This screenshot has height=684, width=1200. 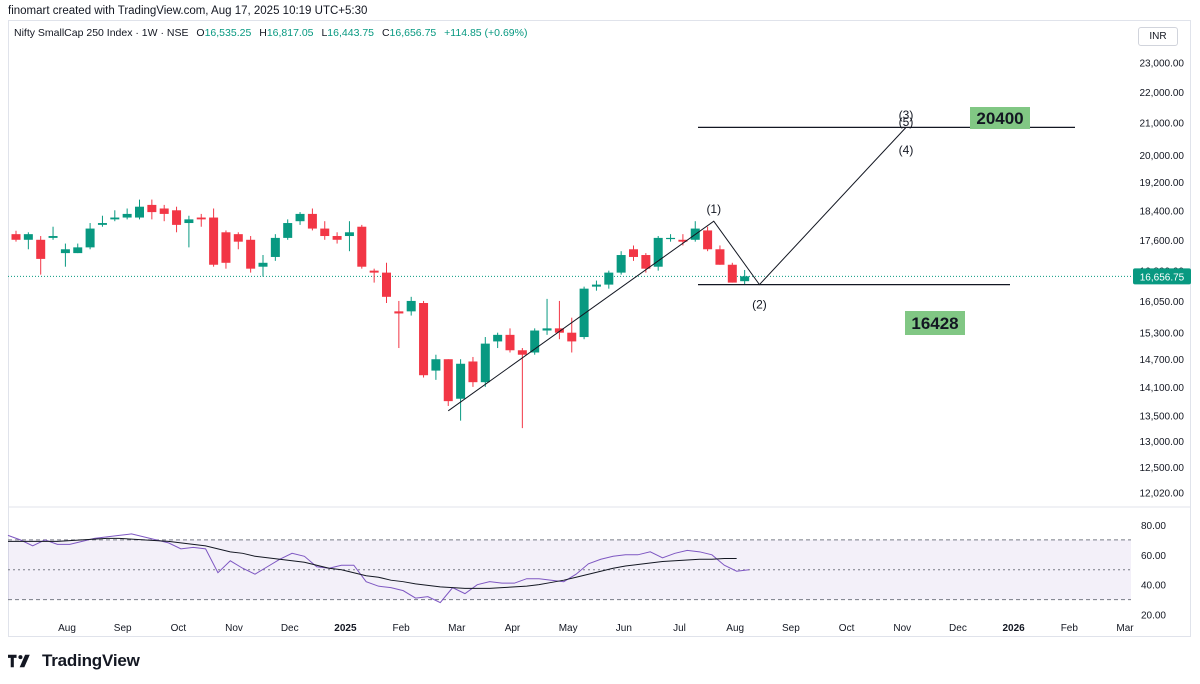 I want to click on price-tick-label: 14,700.00, so click(x=1162, y=360).